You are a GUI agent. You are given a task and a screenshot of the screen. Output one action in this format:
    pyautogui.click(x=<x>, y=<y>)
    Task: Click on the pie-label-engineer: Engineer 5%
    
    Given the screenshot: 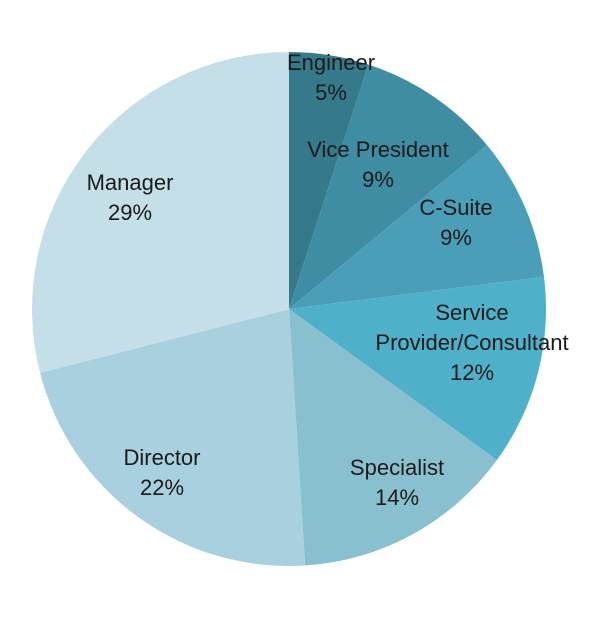 What is the action you would take?
    pyautogui.click(x=331, y=77)
    